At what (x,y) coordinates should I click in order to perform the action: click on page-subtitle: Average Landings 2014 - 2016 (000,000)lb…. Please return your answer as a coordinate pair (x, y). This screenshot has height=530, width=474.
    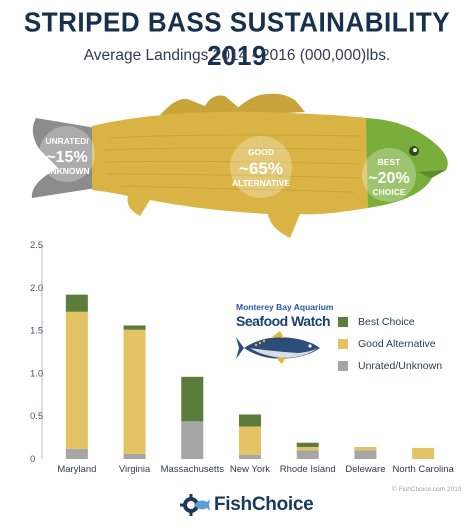
    Looking at the image, I should click on (237, 55).